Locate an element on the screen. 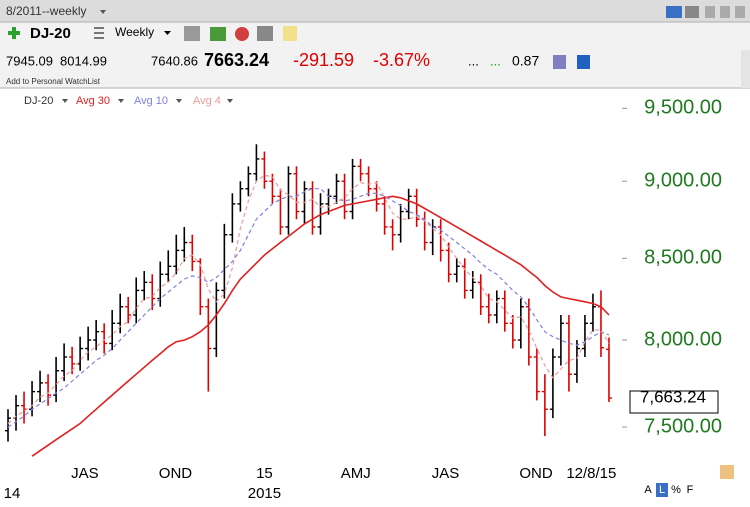 Image resolution: width=750 pixels, height=507 pixels. button-highlight is located at coordinates (662, 490).